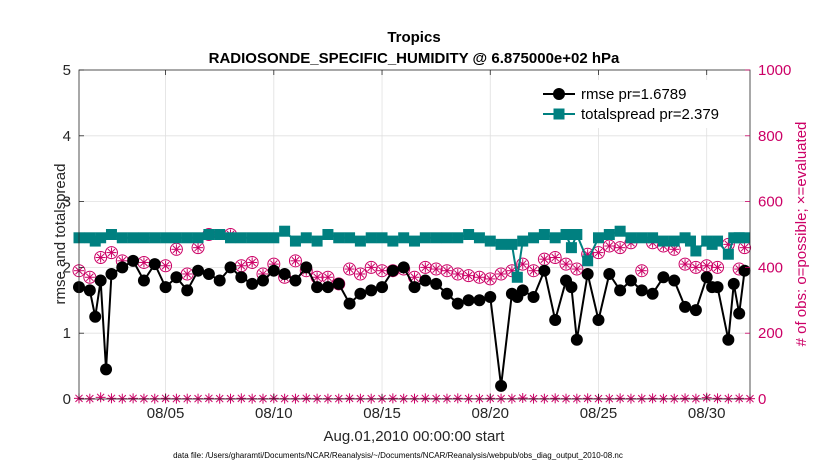 The image size is (830, 470). Describe the element at coordinates (413, 37) in the screenshot. I see `chart-title: Tropics` at that location.